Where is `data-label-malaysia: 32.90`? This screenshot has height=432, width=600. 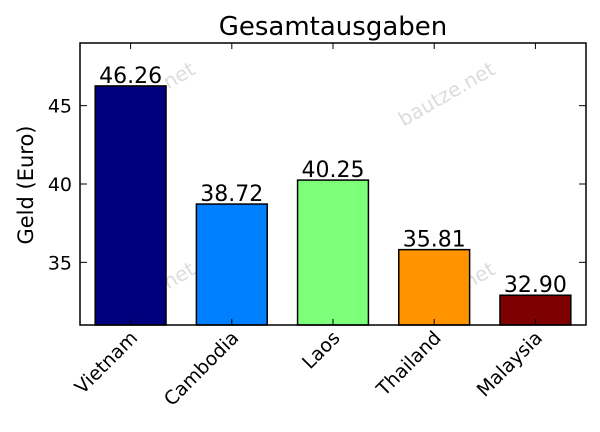 data-label-malaysia: 32.90 is located at coordinates (535, 285).